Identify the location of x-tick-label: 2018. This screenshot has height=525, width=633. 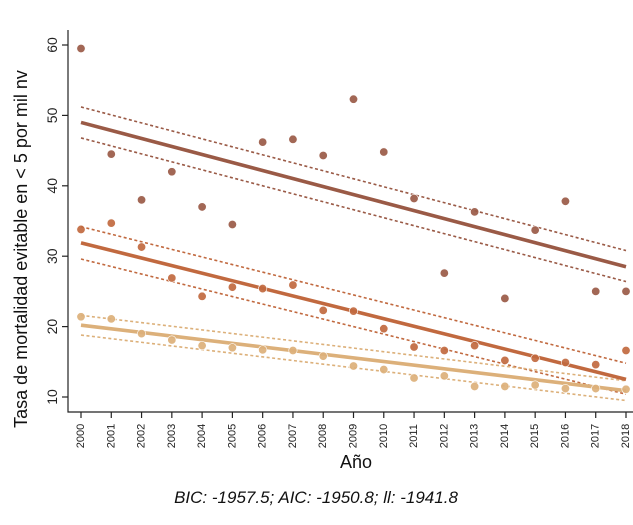
(626, 436).